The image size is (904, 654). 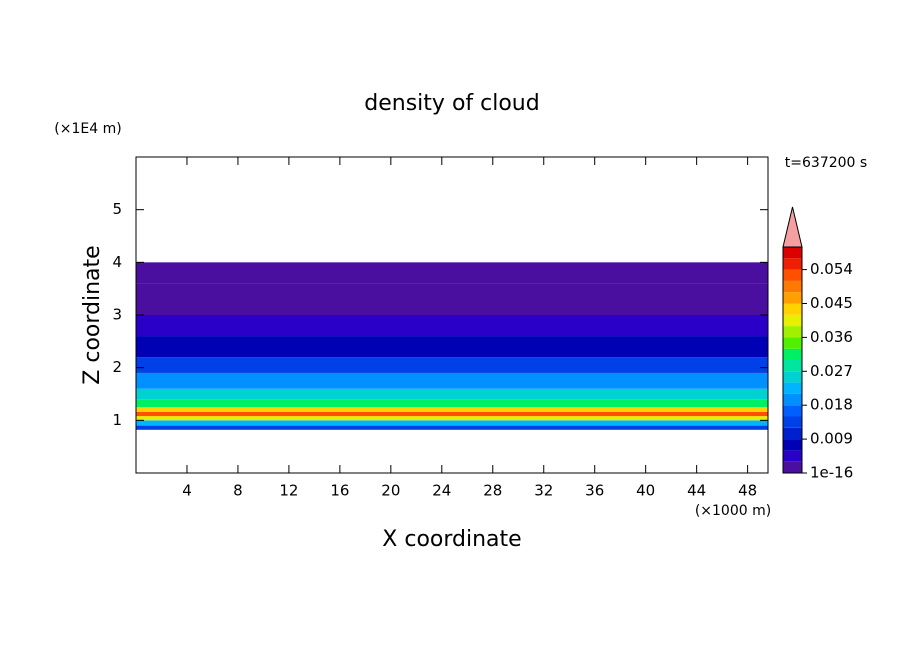 I want to click on colorbar-tick-label: 0.009, so click(x=831, y=439).